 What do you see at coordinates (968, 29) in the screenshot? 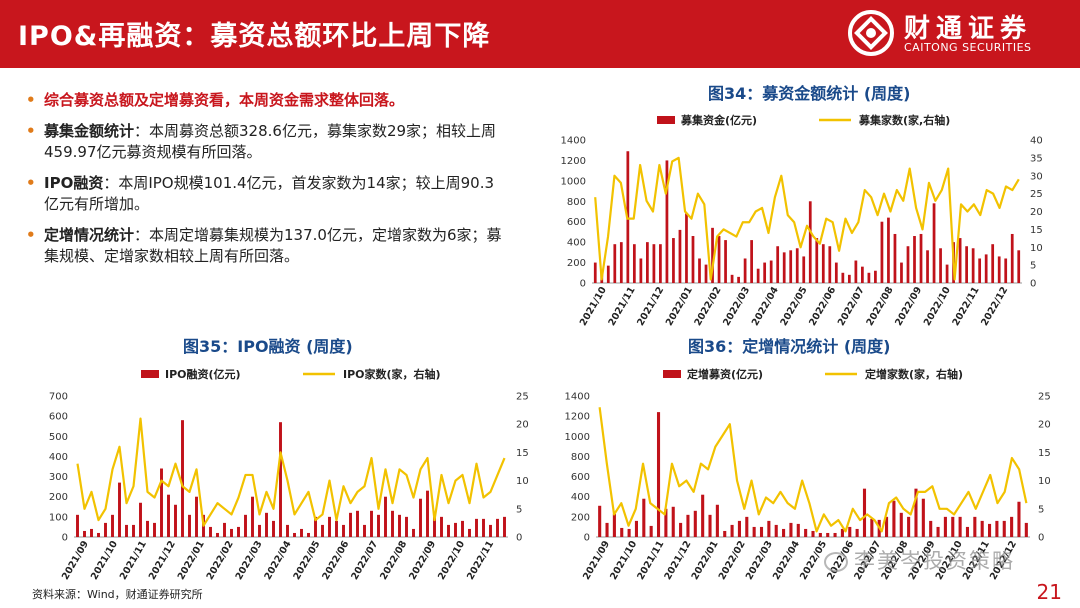
I see `logo-text-cn: 财通证券` at bounding box center [968, 29].